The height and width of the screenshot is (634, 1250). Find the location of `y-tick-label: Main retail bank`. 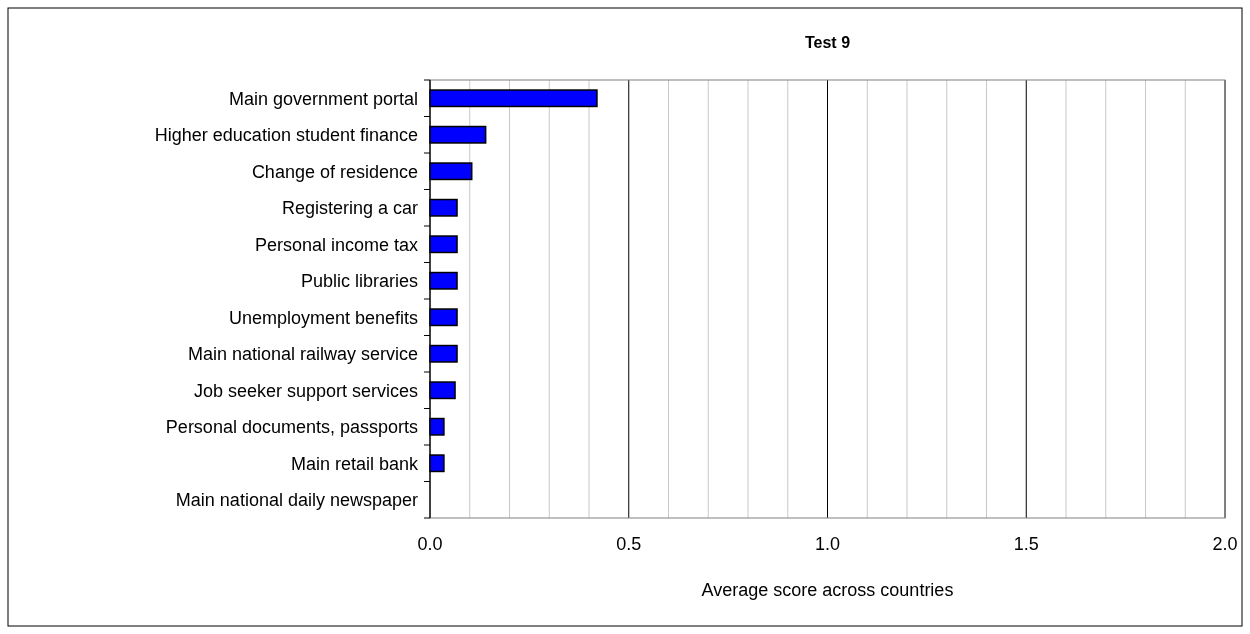

y-tick-label: Main retail bank is located at coordinates (354, 463).